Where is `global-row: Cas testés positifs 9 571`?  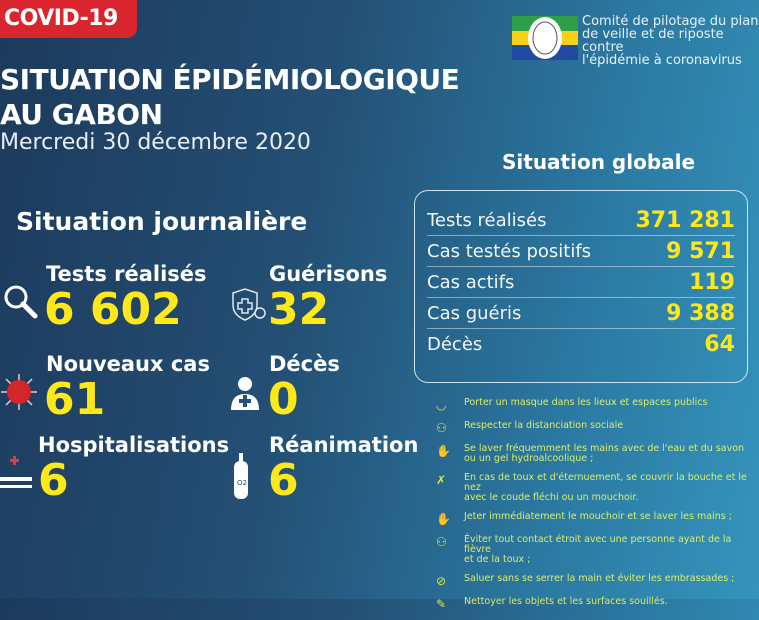 global-row: Cas testés positifs 9 571 is located at coordinates (581, 251).